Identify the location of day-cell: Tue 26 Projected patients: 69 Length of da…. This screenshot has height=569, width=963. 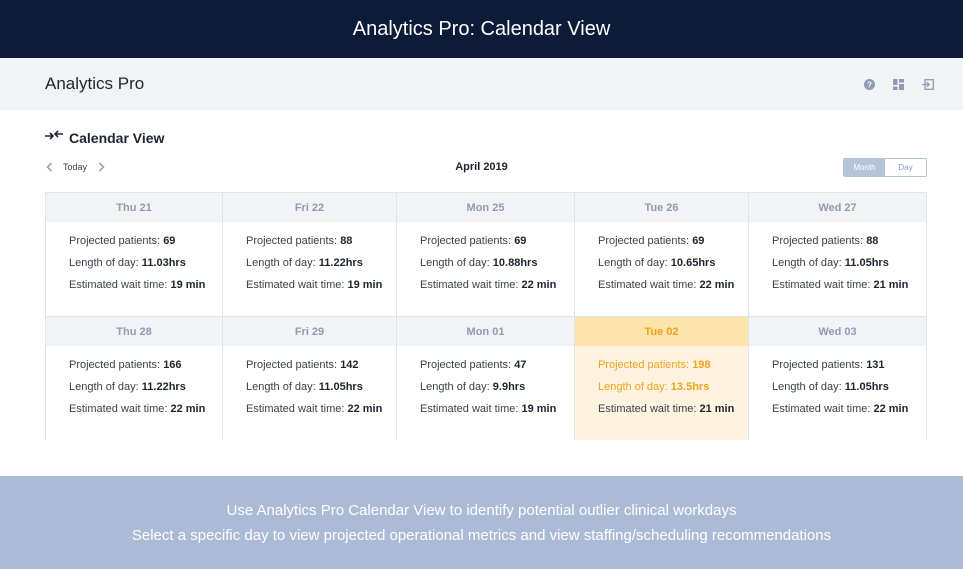
(662, 255).